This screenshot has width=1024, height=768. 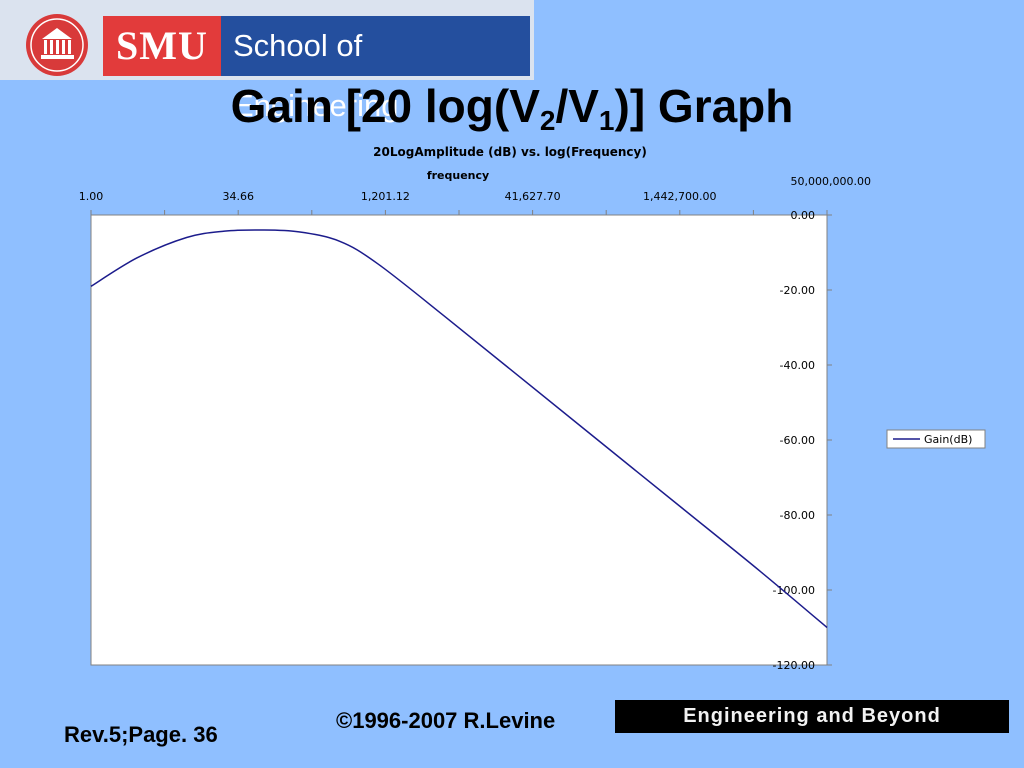 I want to click on slide-title: Gain [20 log(V2/V1)] Graph, so click(x=512, y=113).